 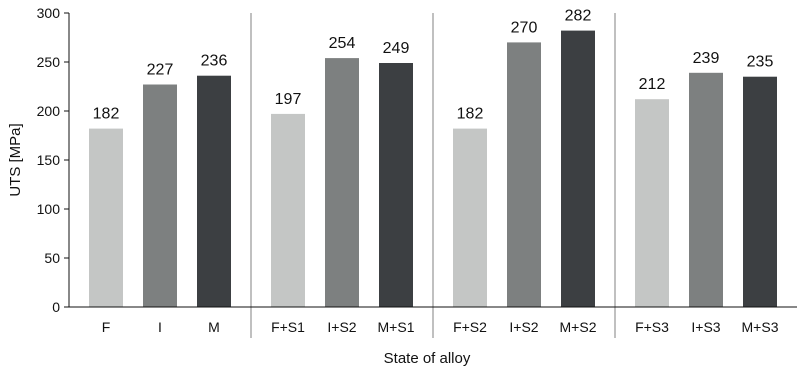 I want to click on bar-f, so click(x=106, y=217).